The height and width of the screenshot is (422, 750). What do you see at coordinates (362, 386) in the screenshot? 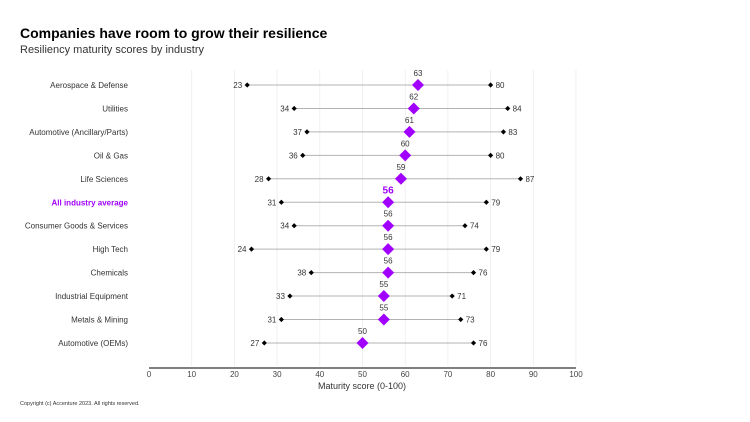
I see `x-axis-label: Maturity score (0-100)` at bounding box center [362, 386].